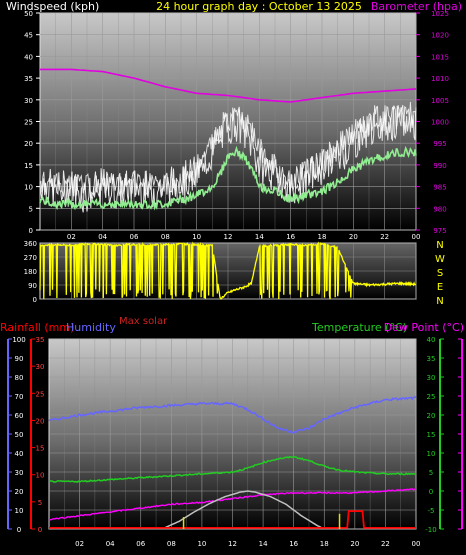  I want to click on temp-time-tick-label: 10, so click(201, 544).